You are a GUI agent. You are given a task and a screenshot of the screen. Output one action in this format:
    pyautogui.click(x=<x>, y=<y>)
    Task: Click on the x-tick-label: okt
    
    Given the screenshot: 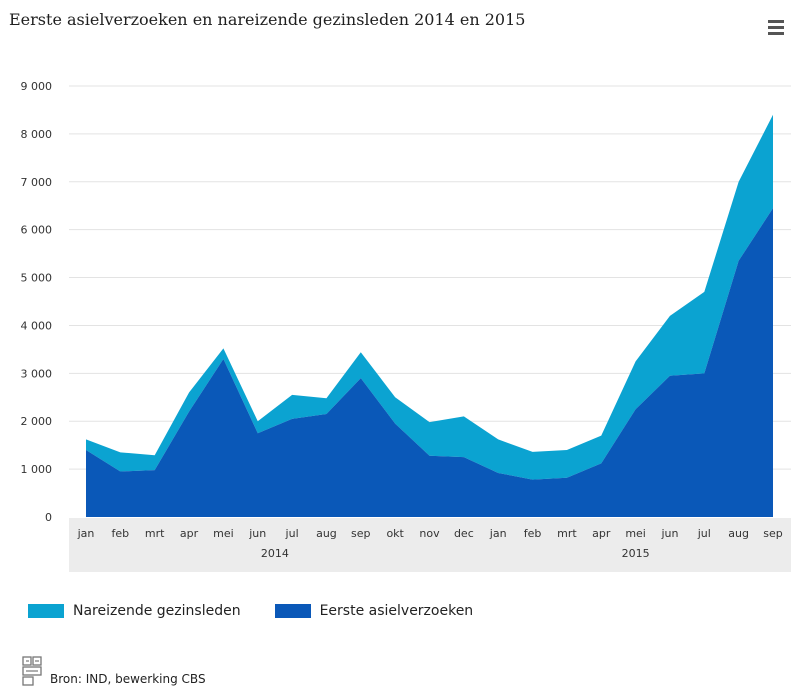 What is the action you would take?
    pyautogui.click(x=395, y=533)
    